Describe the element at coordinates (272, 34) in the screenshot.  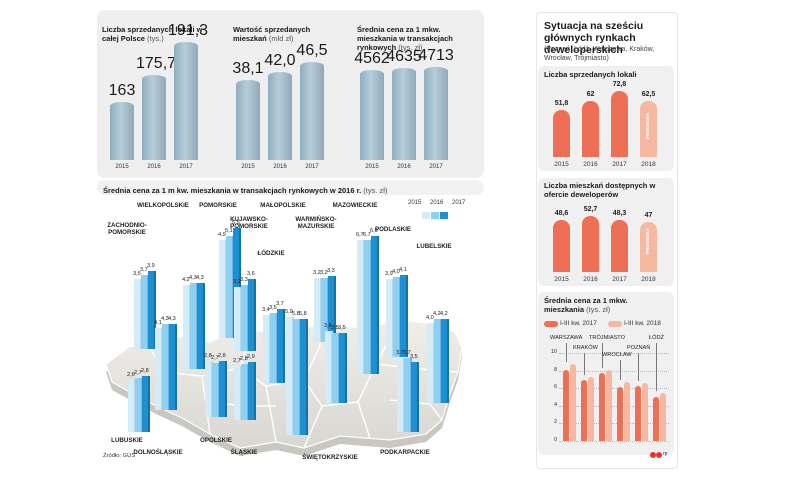
I see `chart2-title: Wartość sprzedanych mieszkań (mld zł)` at that location.